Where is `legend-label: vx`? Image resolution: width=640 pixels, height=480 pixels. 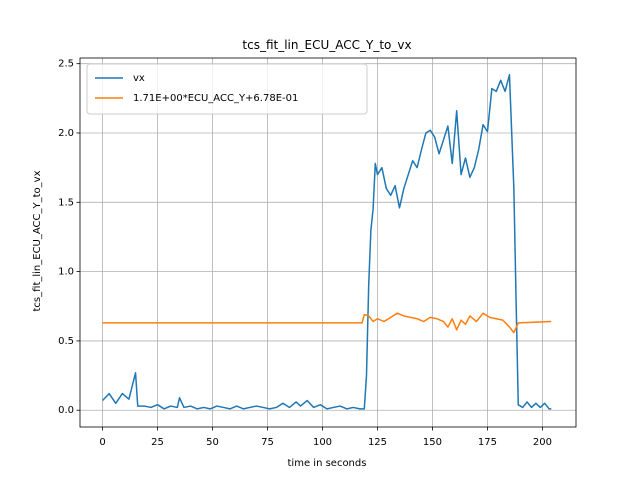
legend-label: vx is located at coordinates (139, 78).